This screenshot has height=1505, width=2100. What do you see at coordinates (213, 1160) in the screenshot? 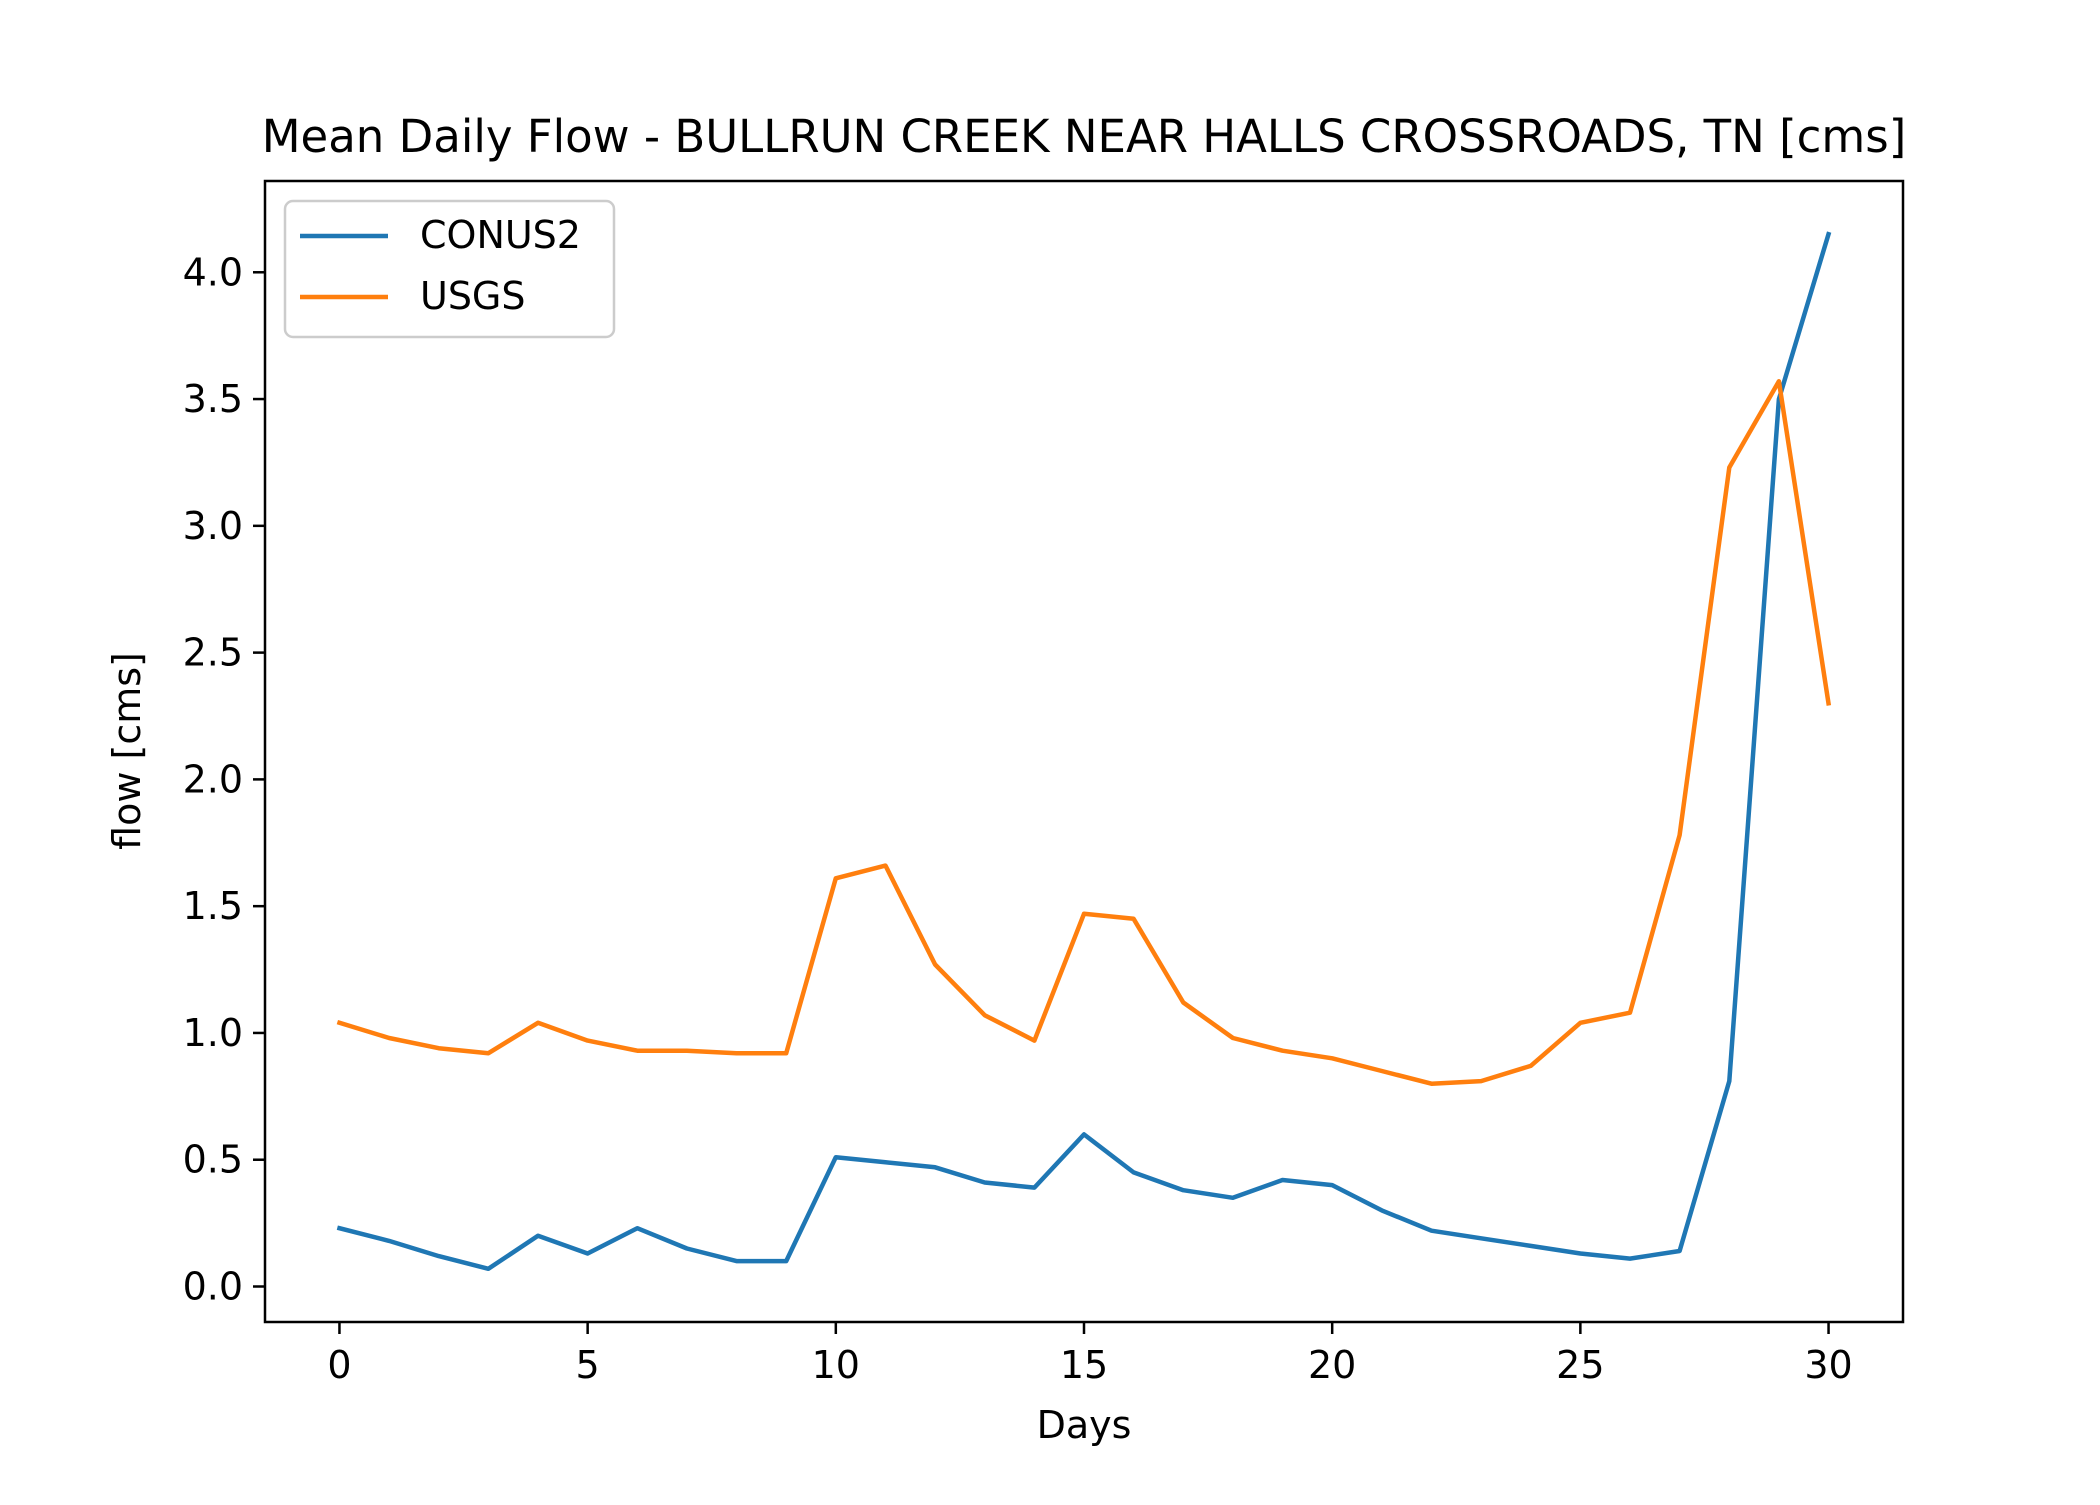
I see `y-tick-label: 0.5` at bounding box center [213, 1160].